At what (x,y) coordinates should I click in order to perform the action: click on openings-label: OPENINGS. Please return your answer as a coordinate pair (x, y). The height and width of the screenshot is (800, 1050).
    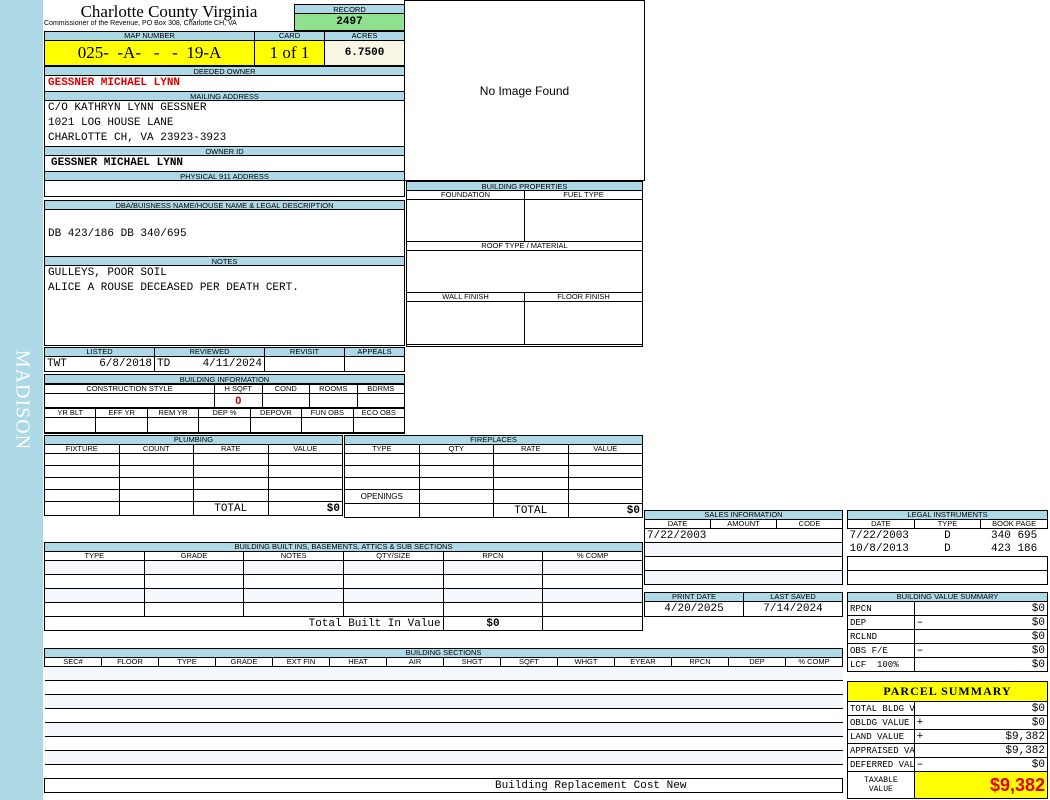
    Looking at the image, I should click on (382, 496).